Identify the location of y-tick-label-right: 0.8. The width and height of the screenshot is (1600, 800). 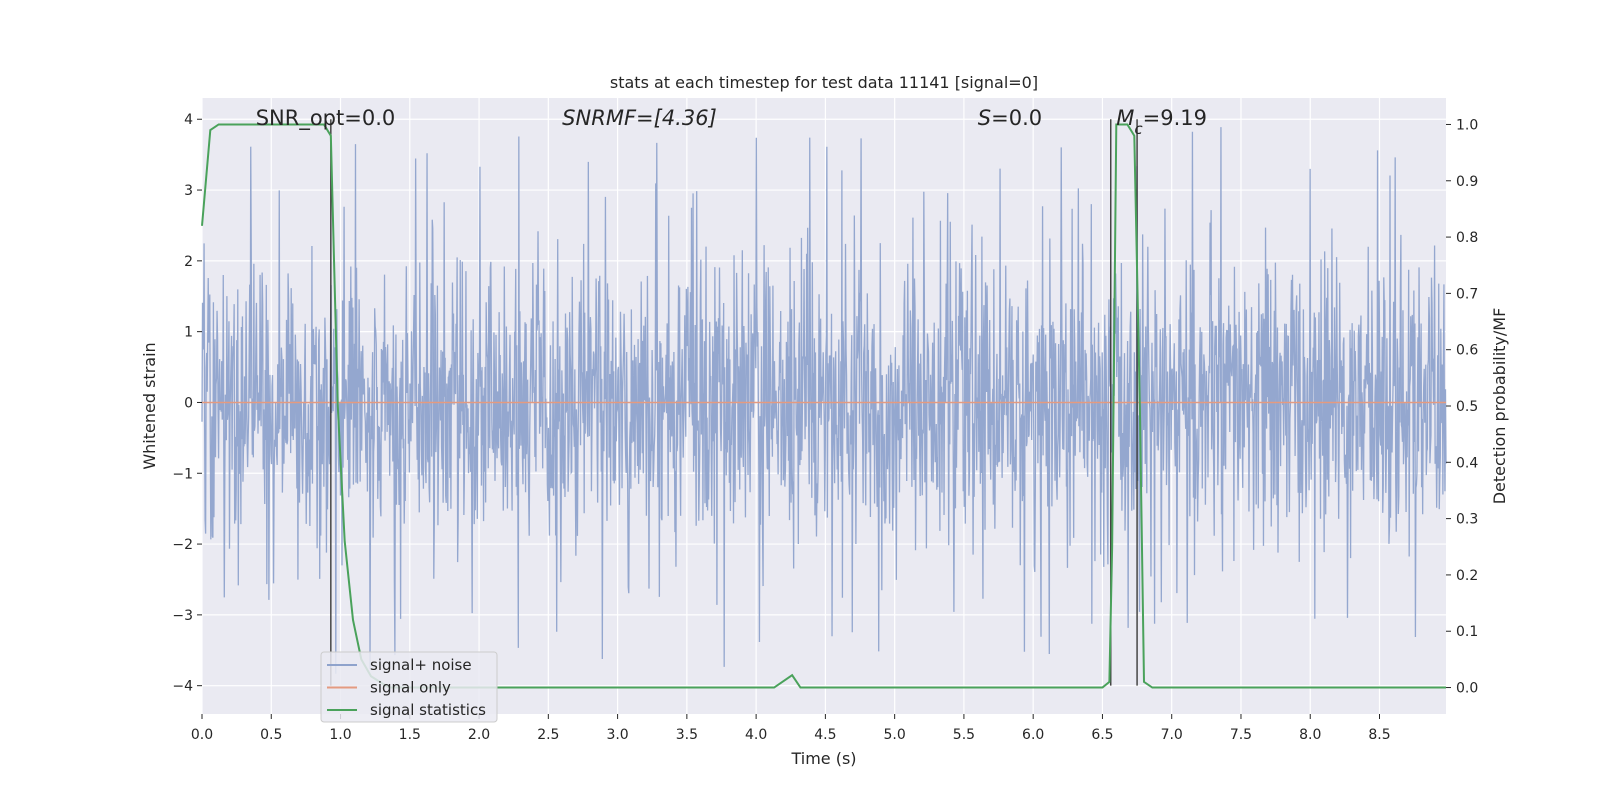
(1467, 238).